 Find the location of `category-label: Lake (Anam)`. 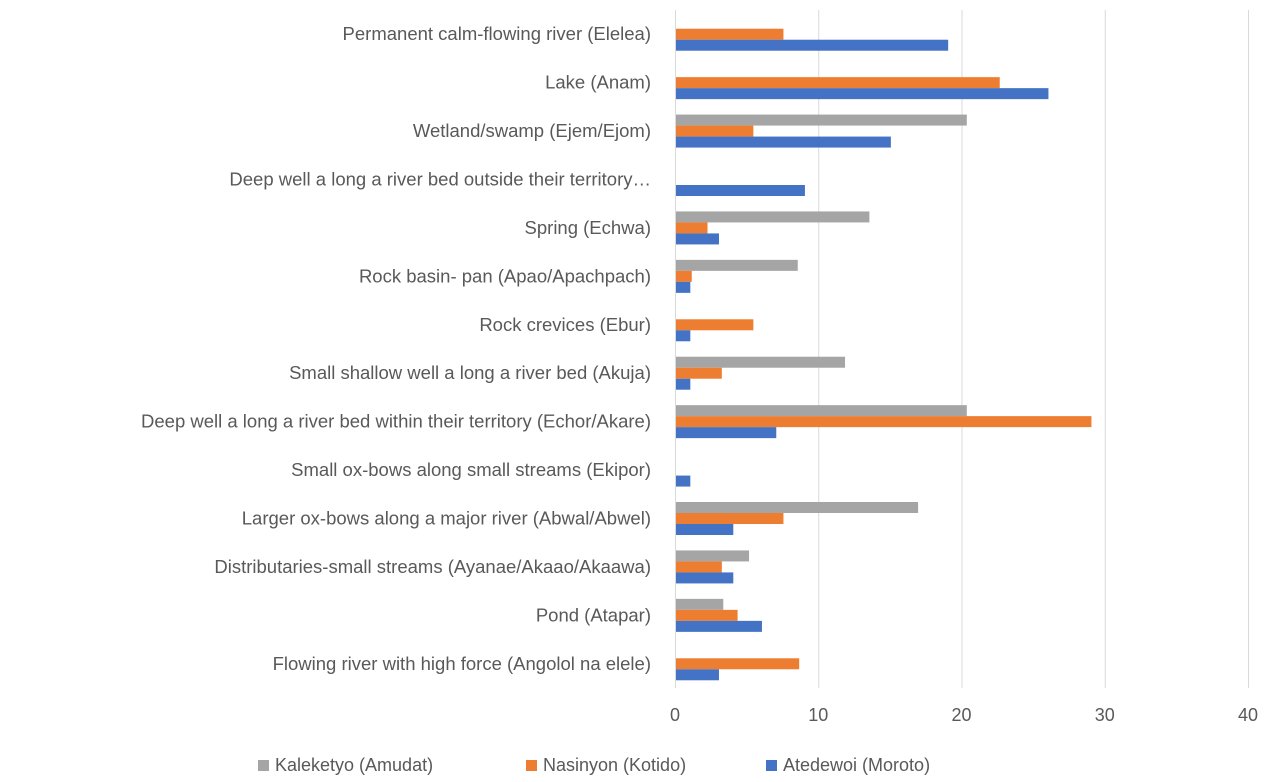

category-label: Lake (Anam) is located at coordinates (598, 82).